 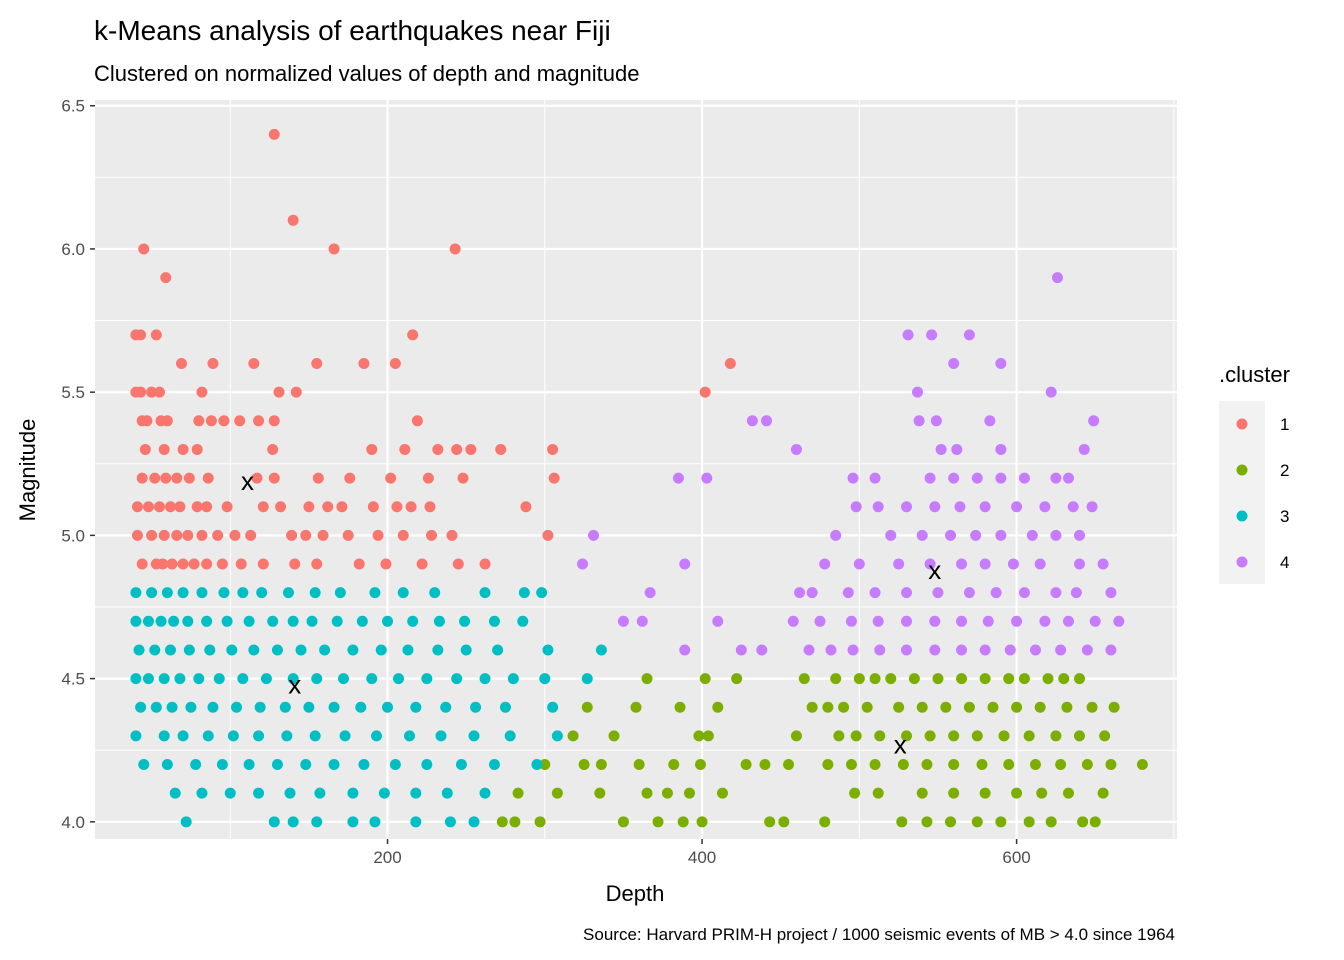 What do you see at coordinates (73, 822) in the screenshot?
I see `y-tick-label: 4.0` at bounding box center [73, 822].